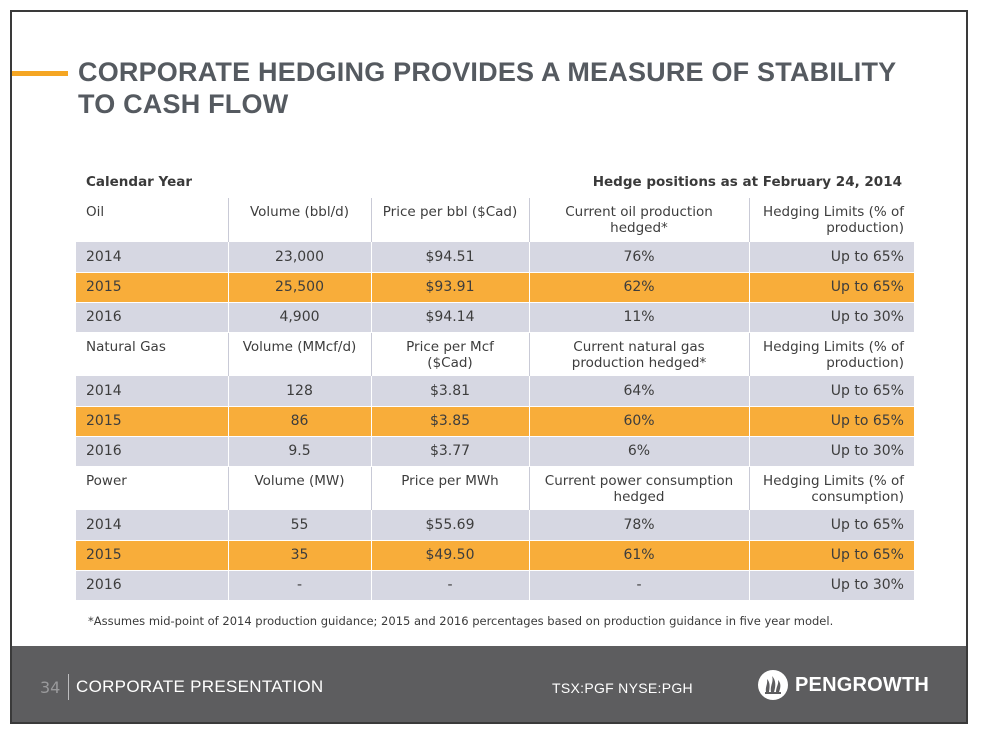 The width and height of the screenshot is (981, 736). Describe the element at coordinates (639, 391) in the screenshot. I see `table-cell: 64%` at that location.